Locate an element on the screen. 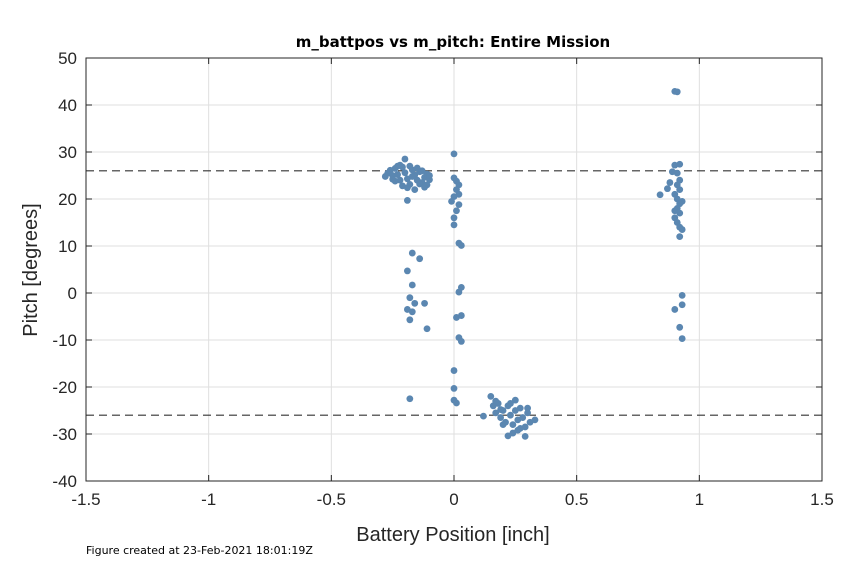  y-tick-labels: 50 40 30 20 10 0 -10 -20 -30 -40 is located at coordinates (64, 270).